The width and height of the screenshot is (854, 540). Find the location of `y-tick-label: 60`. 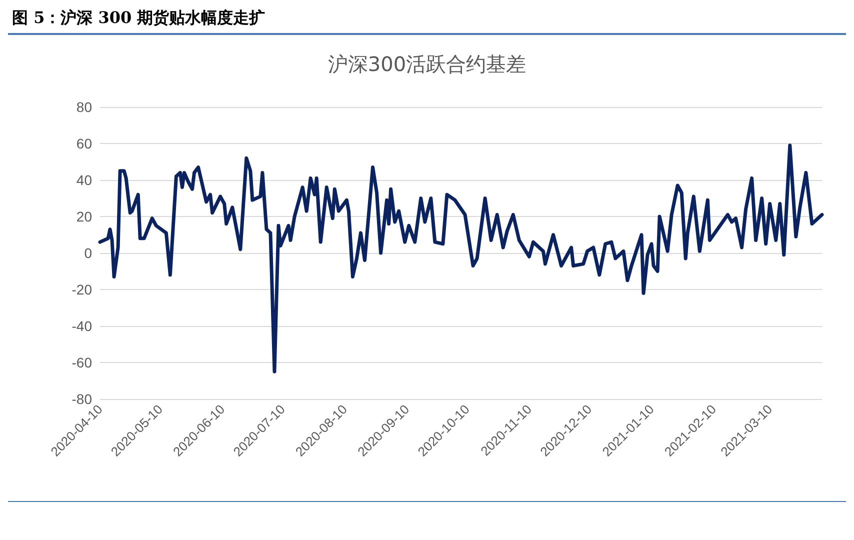

y-tick-label: 60 is located at coordinates (84, 144).